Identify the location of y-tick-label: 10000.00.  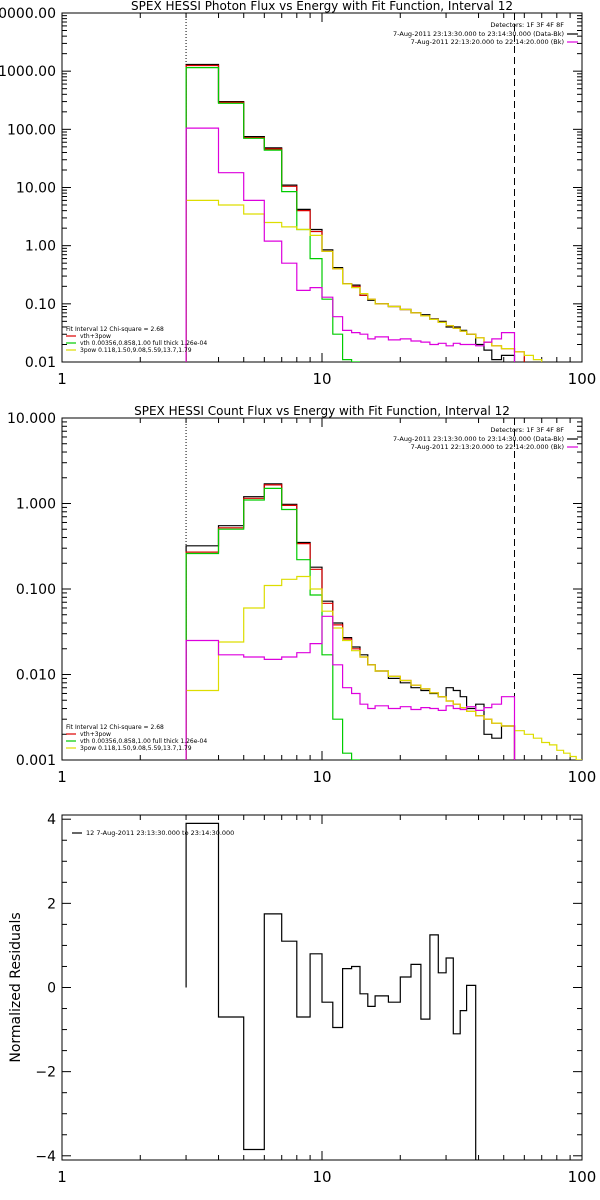
(28, 14).